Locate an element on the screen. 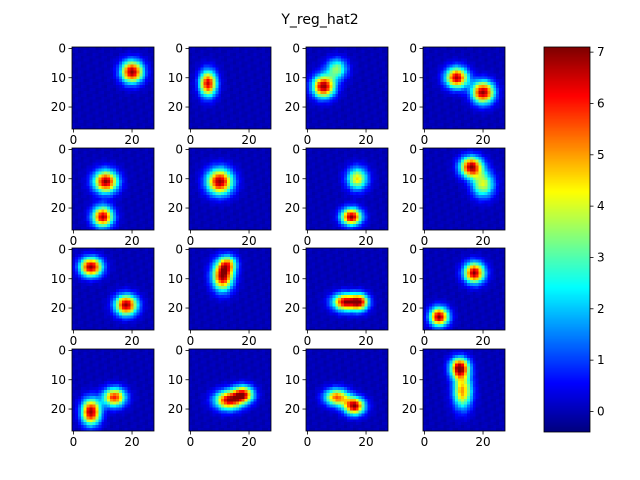  chart-title: Y_reg_hat2 is located at coordinates (319, 20).